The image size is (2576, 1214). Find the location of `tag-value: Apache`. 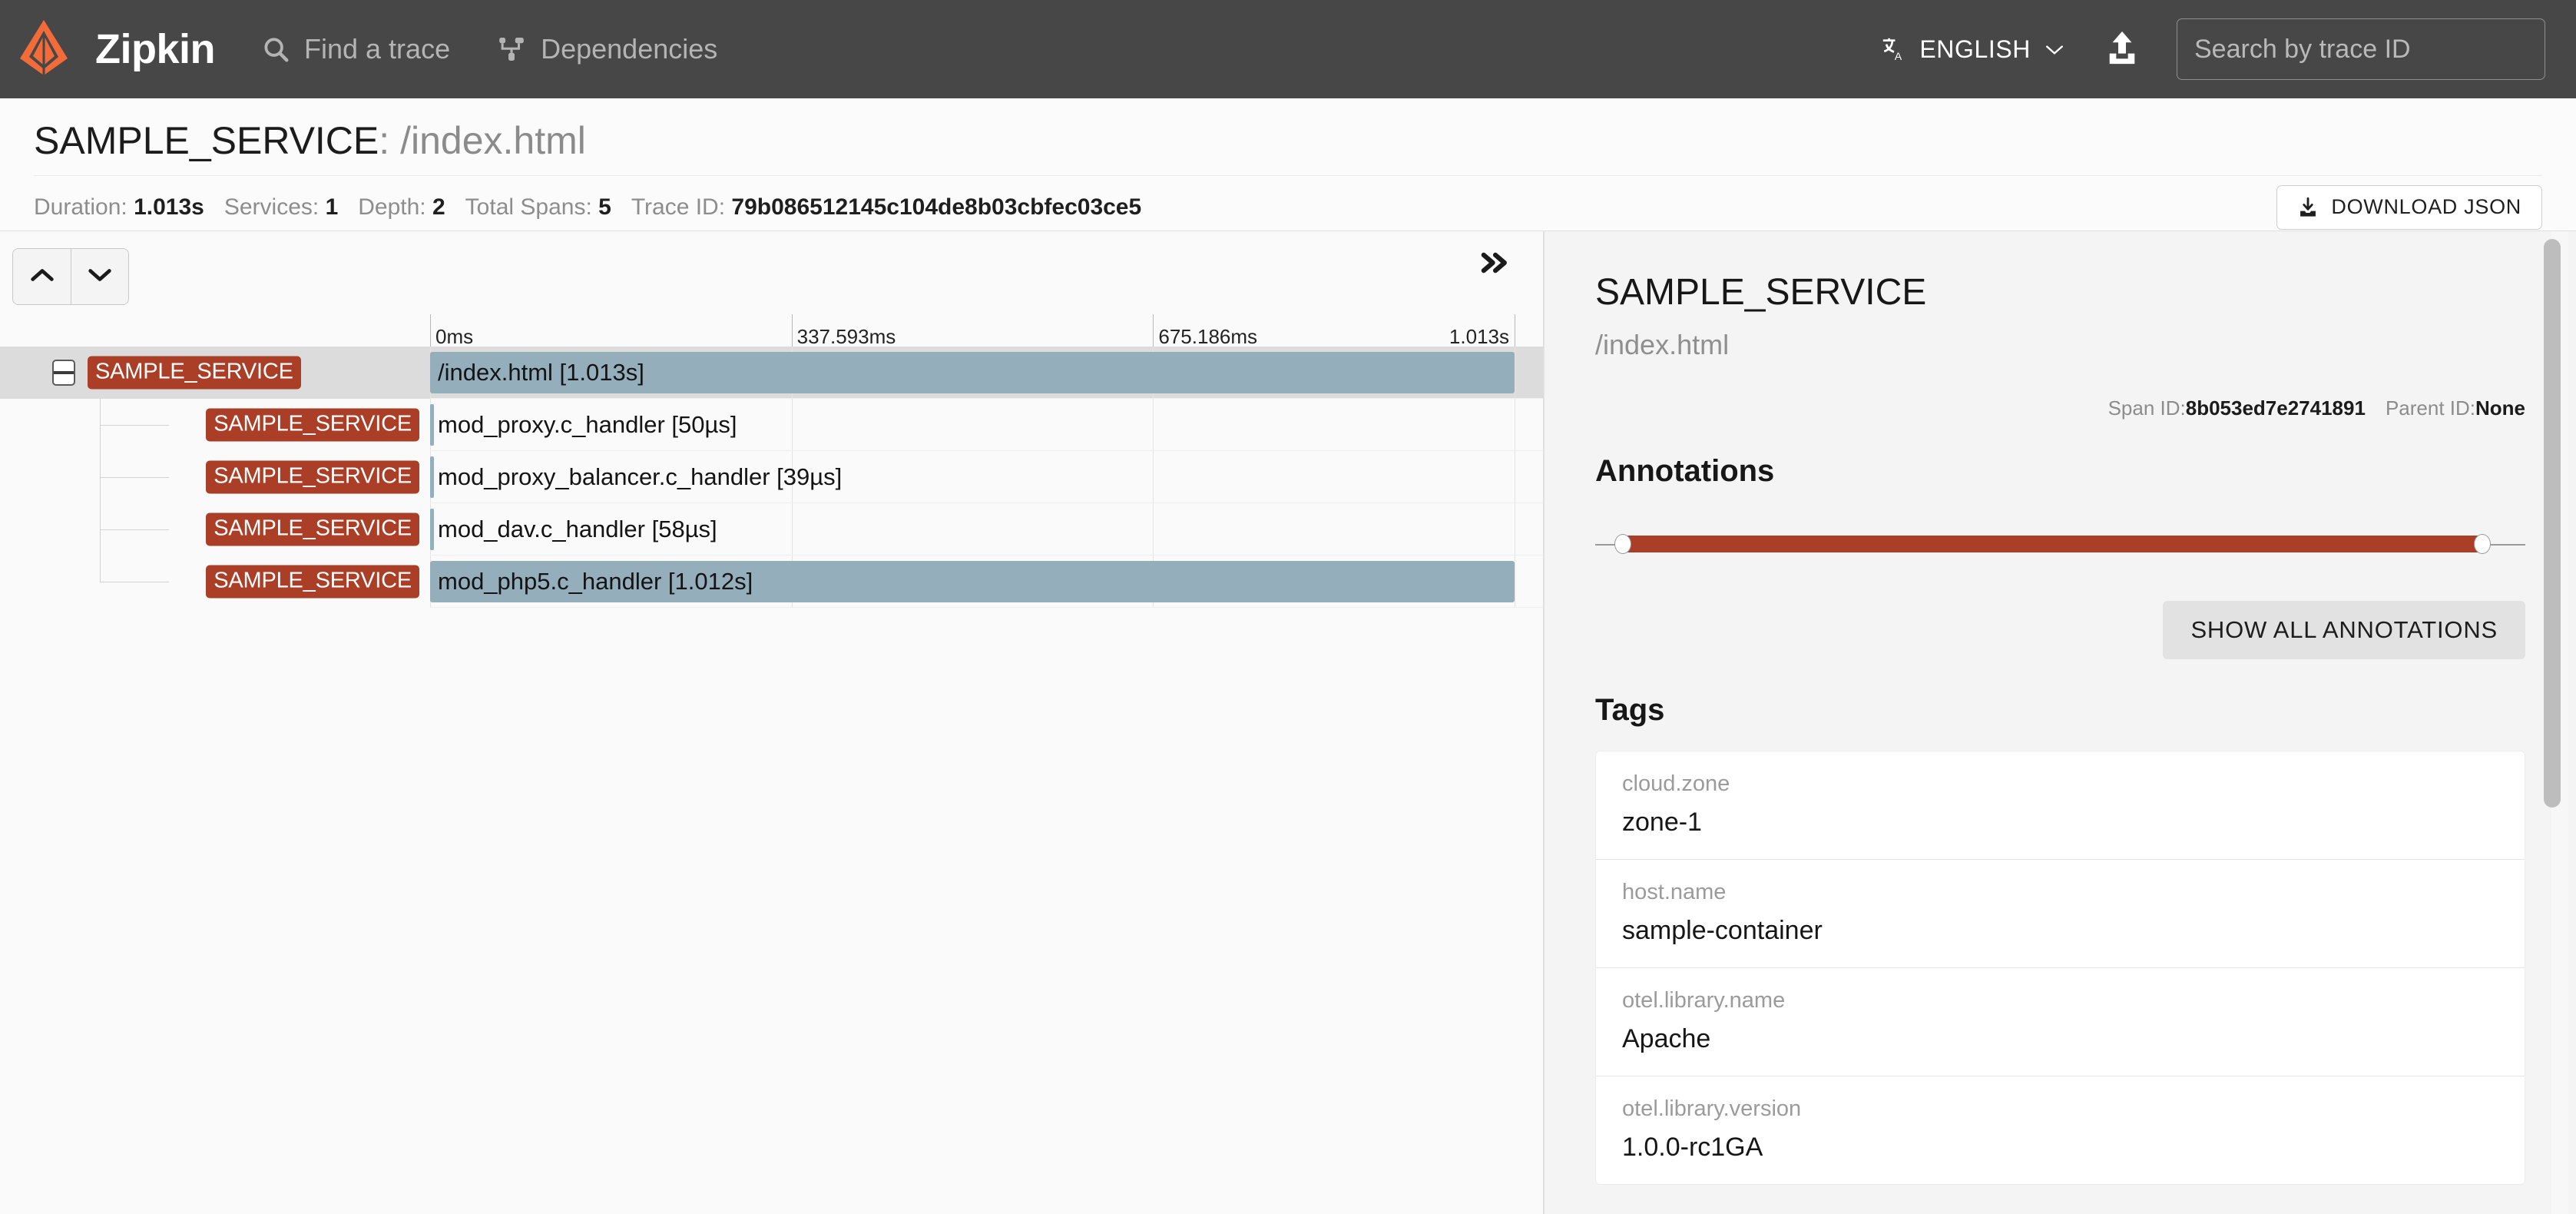

tag-value: Apache is located at coordinates (1667, 1038).